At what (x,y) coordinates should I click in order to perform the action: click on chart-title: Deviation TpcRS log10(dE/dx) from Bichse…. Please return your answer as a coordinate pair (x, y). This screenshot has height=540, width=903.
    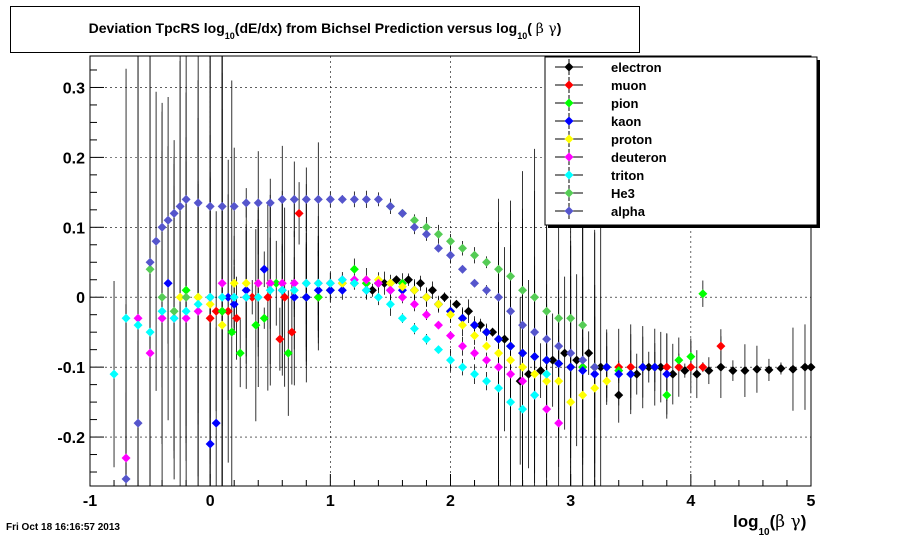
    Looking at the image, I should click on (325, 30).